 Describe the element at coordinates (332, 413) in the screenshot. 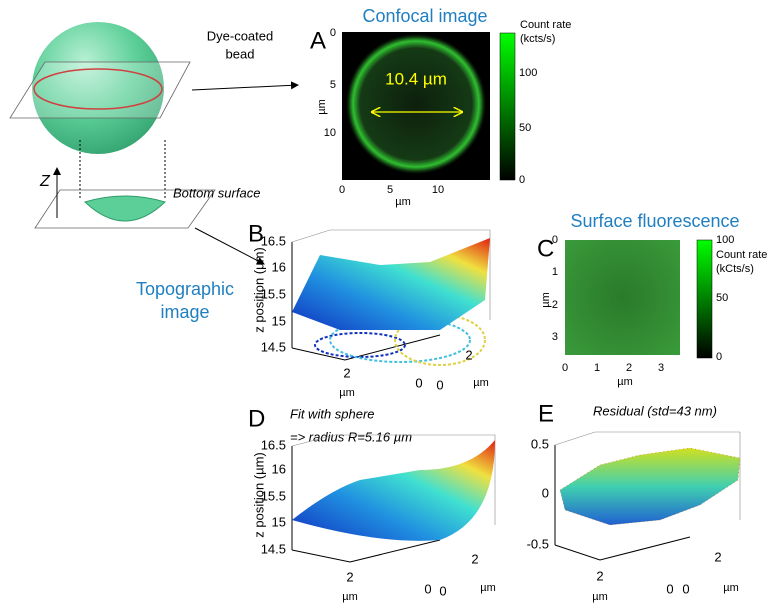

I see `caption: Fit with sphere` at that location.